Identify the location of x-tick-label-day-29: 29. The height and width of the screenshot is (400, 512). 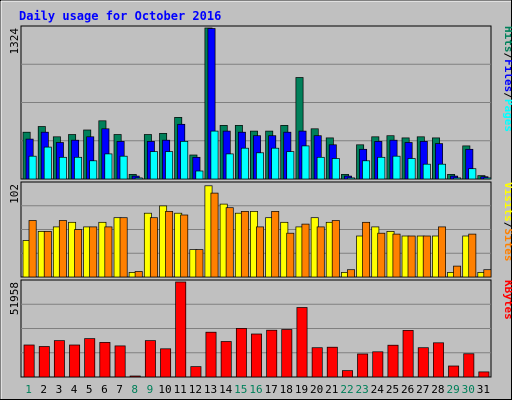
(452, 389).